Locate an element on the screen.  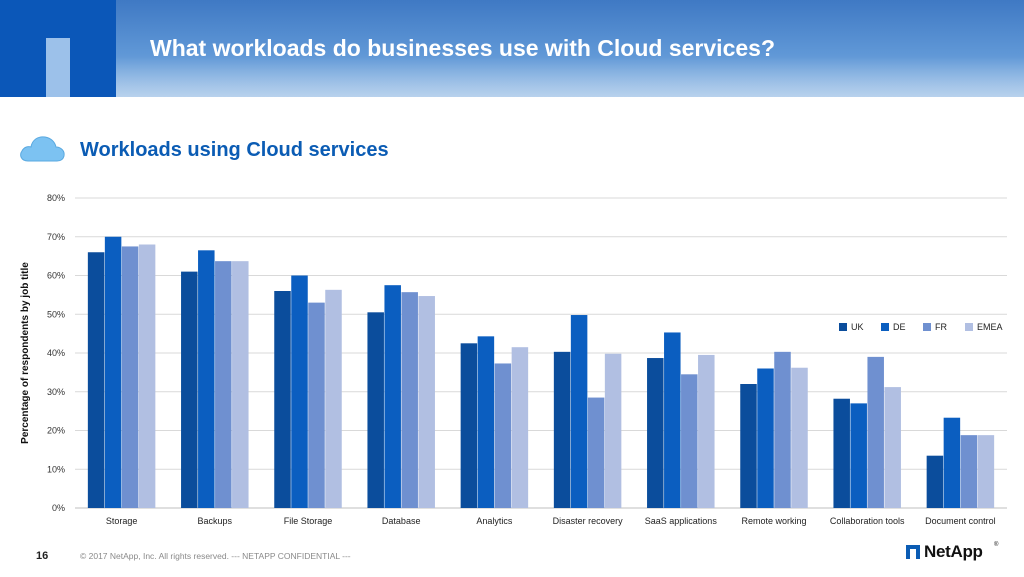
y-tick-label: 0% is located at coordinates (58, 508).